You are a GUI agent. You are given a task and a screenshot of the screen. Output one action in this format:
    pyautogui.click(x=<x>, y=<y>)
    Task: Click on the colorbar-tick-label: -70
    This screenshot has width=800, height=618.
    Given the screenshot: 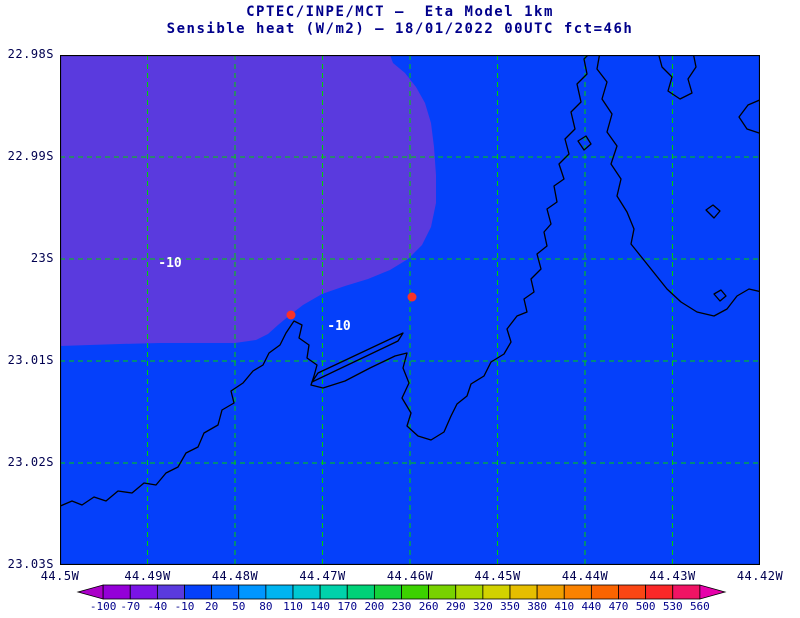 What is the action you would take?
    pyautogui.click(x=130, y=606)
    